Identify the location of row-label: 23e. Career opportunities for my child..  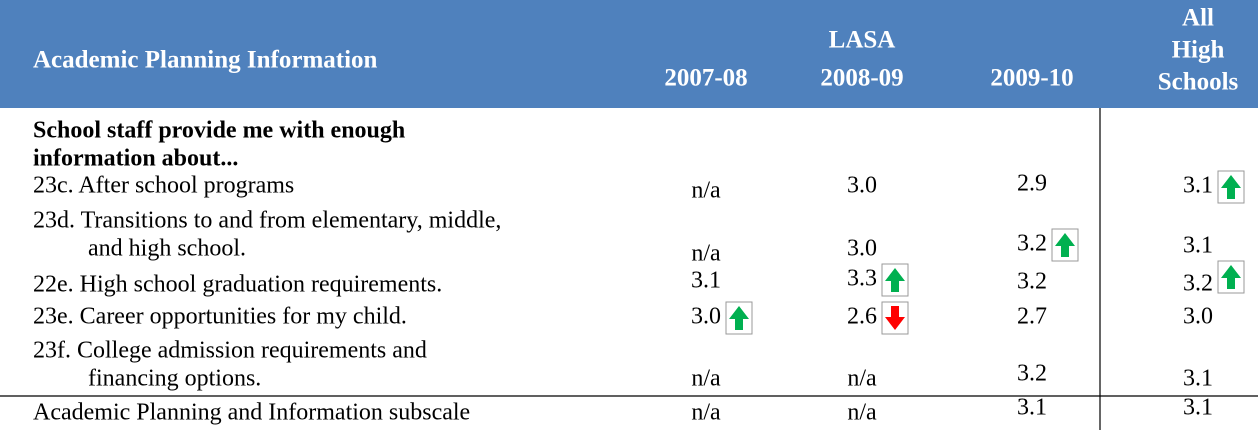
(220, 317).